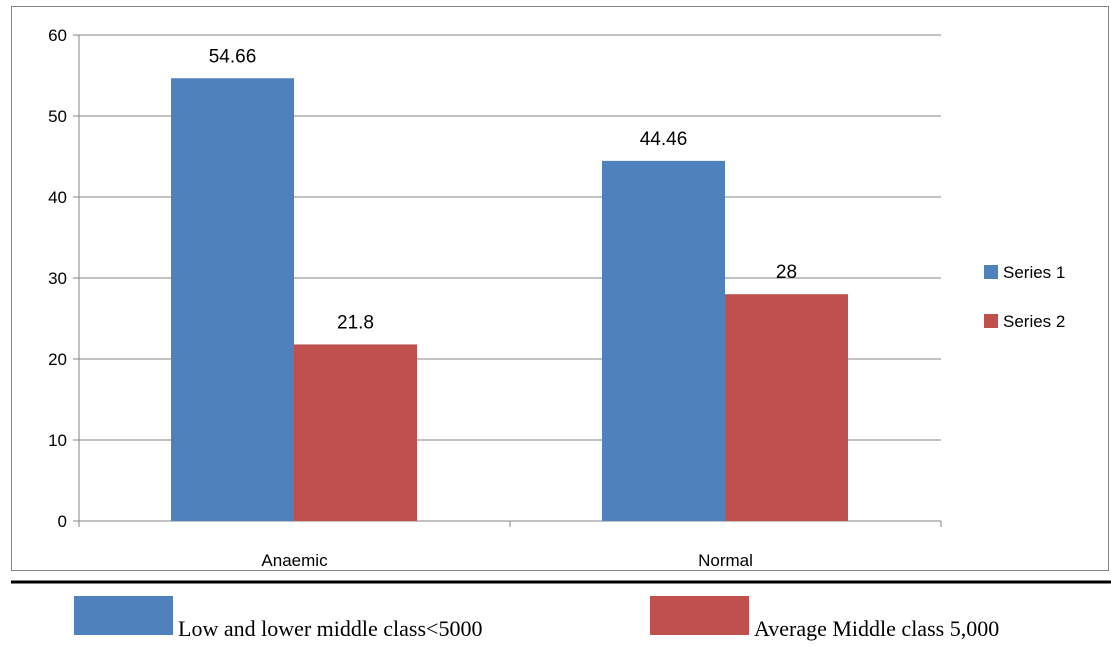  What do you see at coordinates (506, 560) in the screenshot?
I see `x-axis-category-labels: Anaemic Normal` at bounding box center [506, 560].